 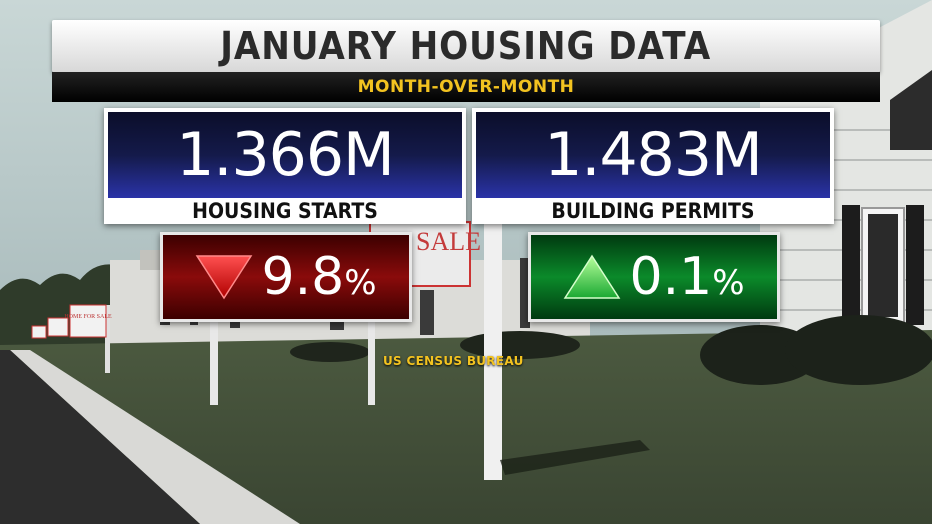 What do you see at coordinates (453, 361) in the screenshot?
I see `source-label: US CENSUS BUREAU` at bounding box center [453, 361].